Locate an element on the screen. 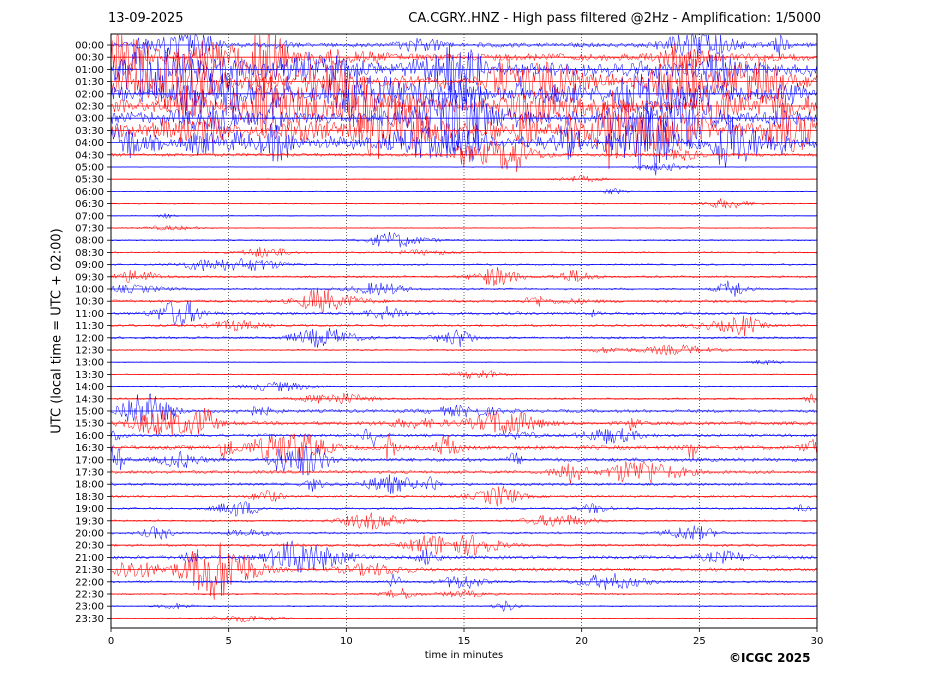 This screenshot has height=696, width=927. y-tick-label: 05:00 is located at coordinates (89, 168).